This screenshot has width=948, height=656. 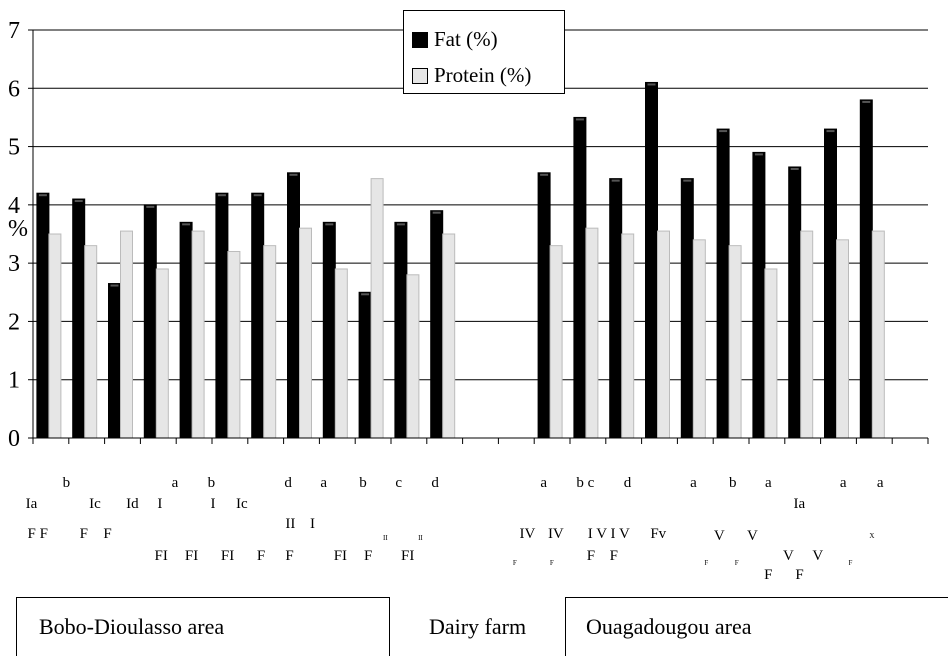 I want to click on legend-label-fat: Fat (%), so click(x=466, y=39).